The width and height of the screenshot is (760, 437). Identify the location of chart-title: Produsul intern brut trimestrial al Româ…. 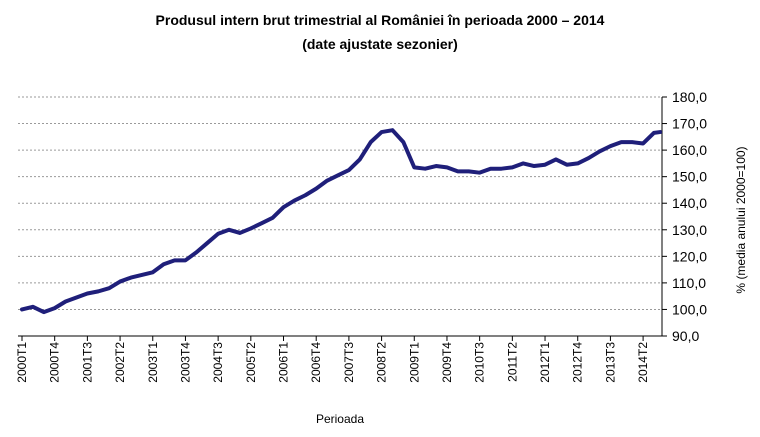
(380, 20).